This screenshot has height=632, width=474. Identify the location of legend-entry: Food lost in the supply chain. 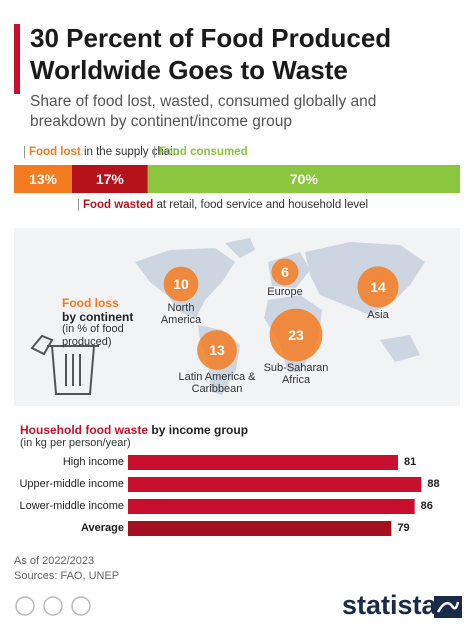
(101, 152).